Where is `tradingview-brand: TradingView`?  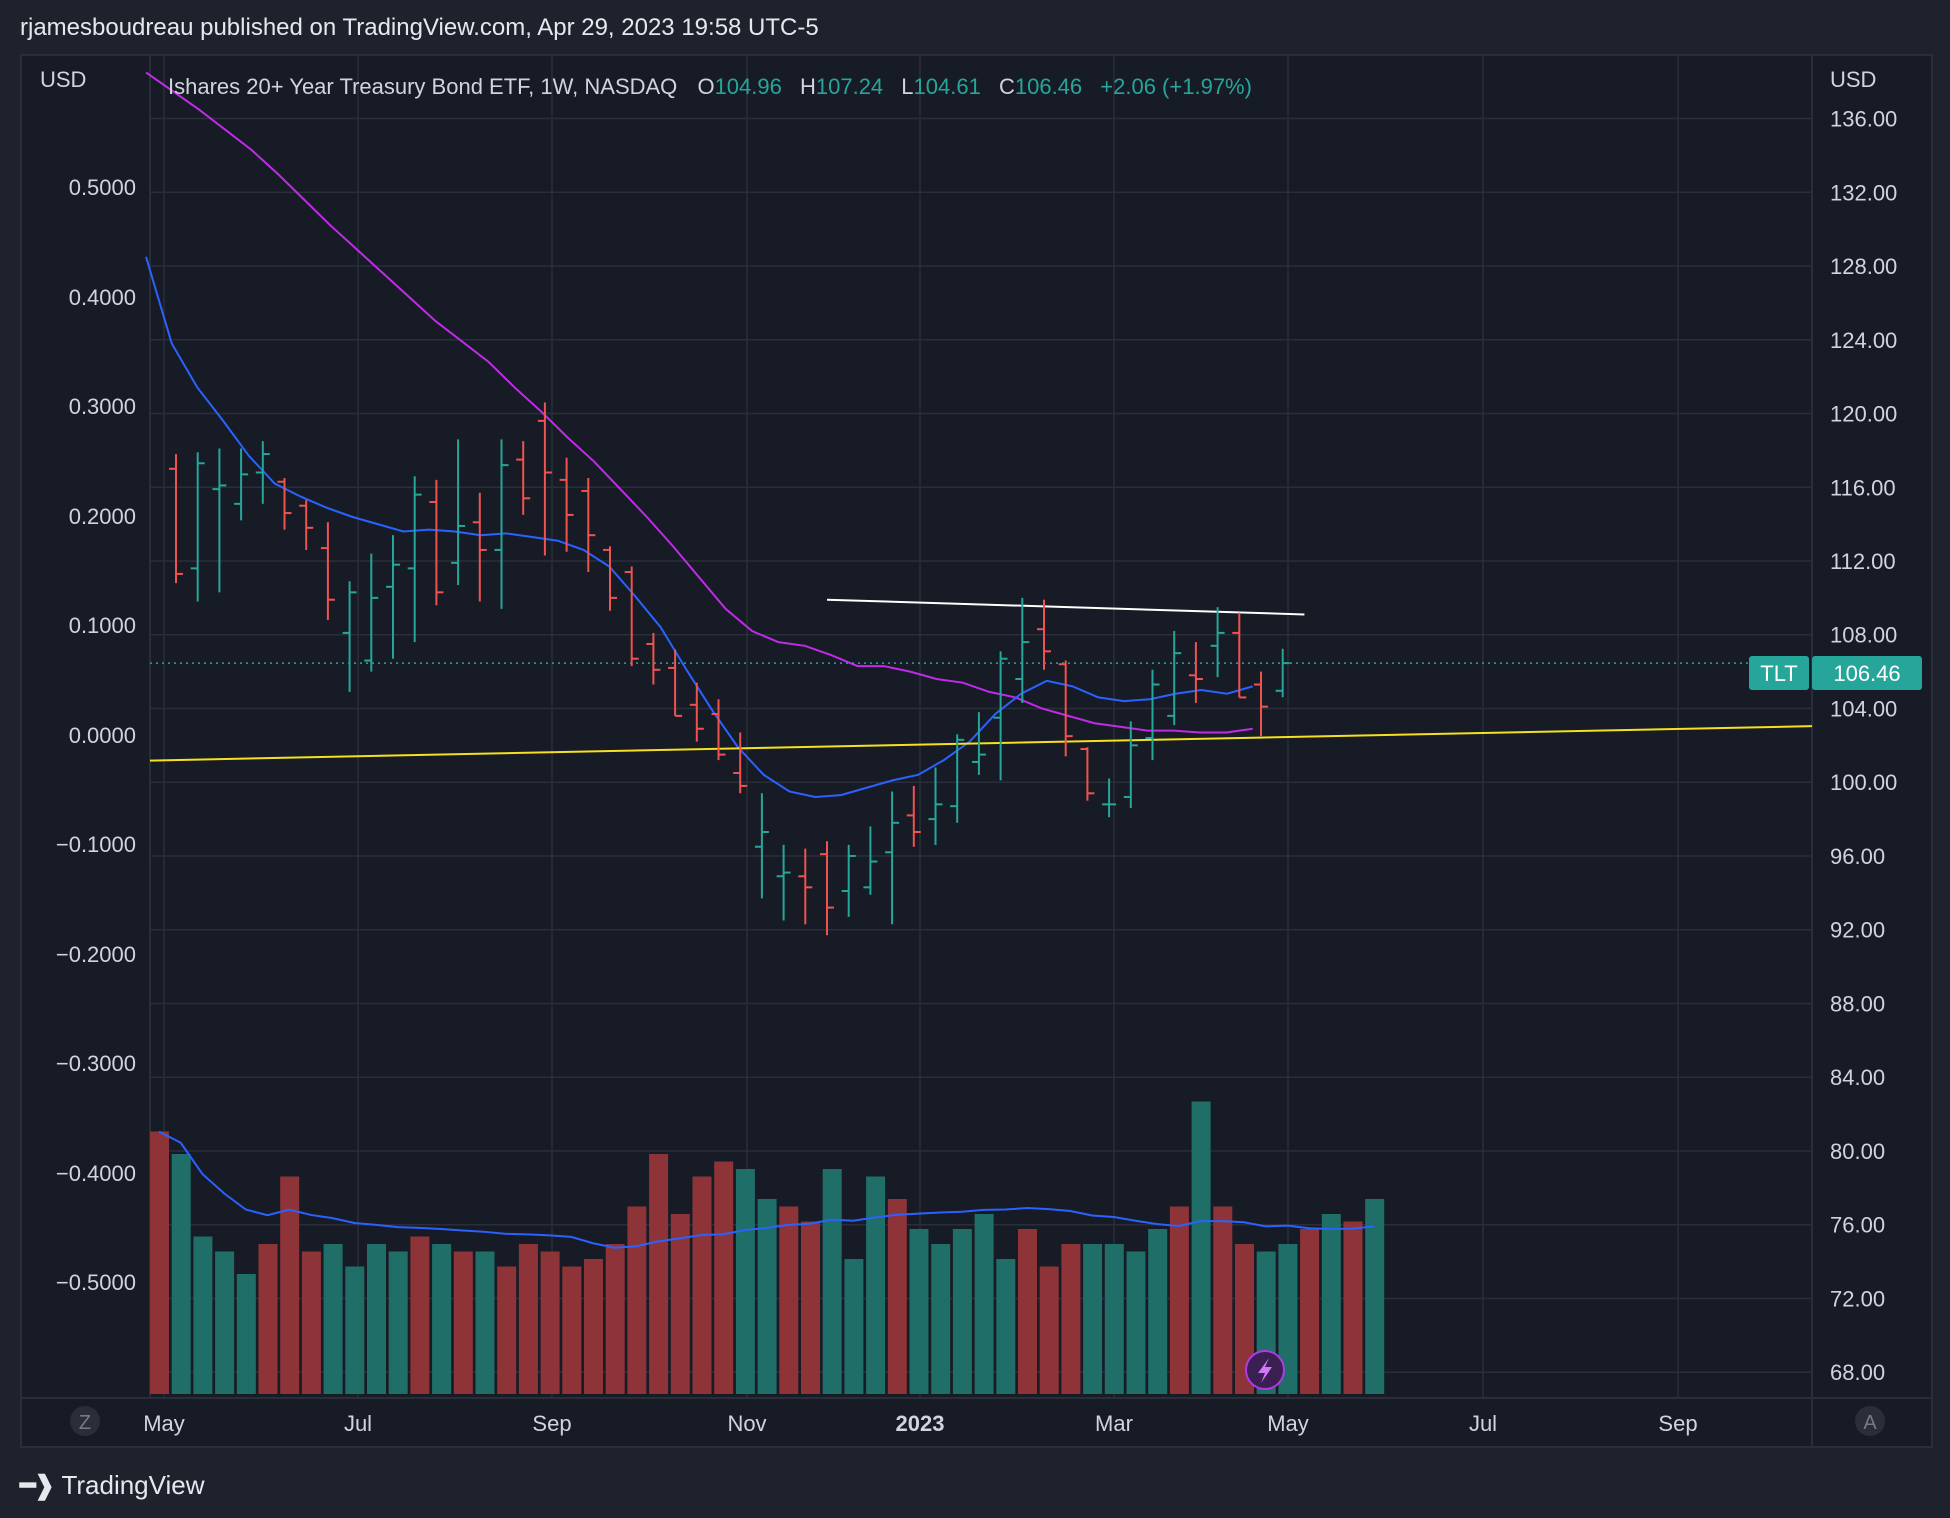 tradingview-brand: TradingView is located at coordinates (133, 1484).